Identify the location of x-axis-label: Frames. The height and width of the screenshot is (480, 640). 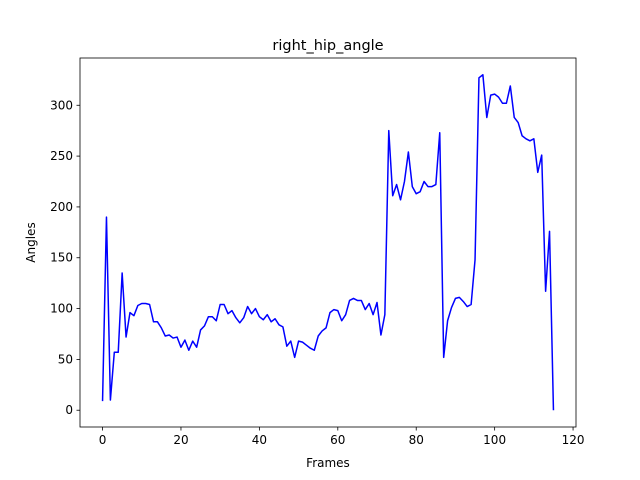
(328, 463).